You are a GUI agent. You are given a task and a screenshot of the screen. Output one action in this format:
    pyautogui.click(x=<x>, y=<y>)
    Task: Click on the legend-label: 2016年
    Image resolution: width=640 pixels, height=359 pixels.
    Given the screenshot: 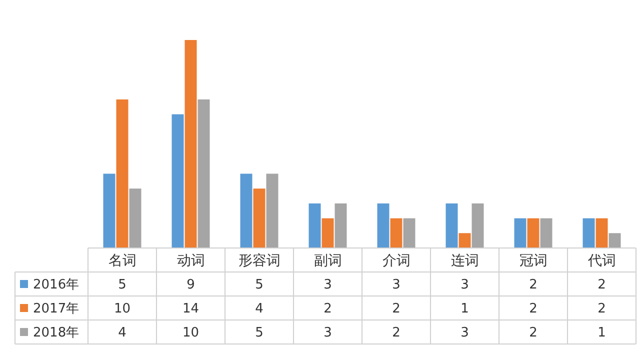 What is the action you would take?
    pyautogui.click(x=56, y=285)
    